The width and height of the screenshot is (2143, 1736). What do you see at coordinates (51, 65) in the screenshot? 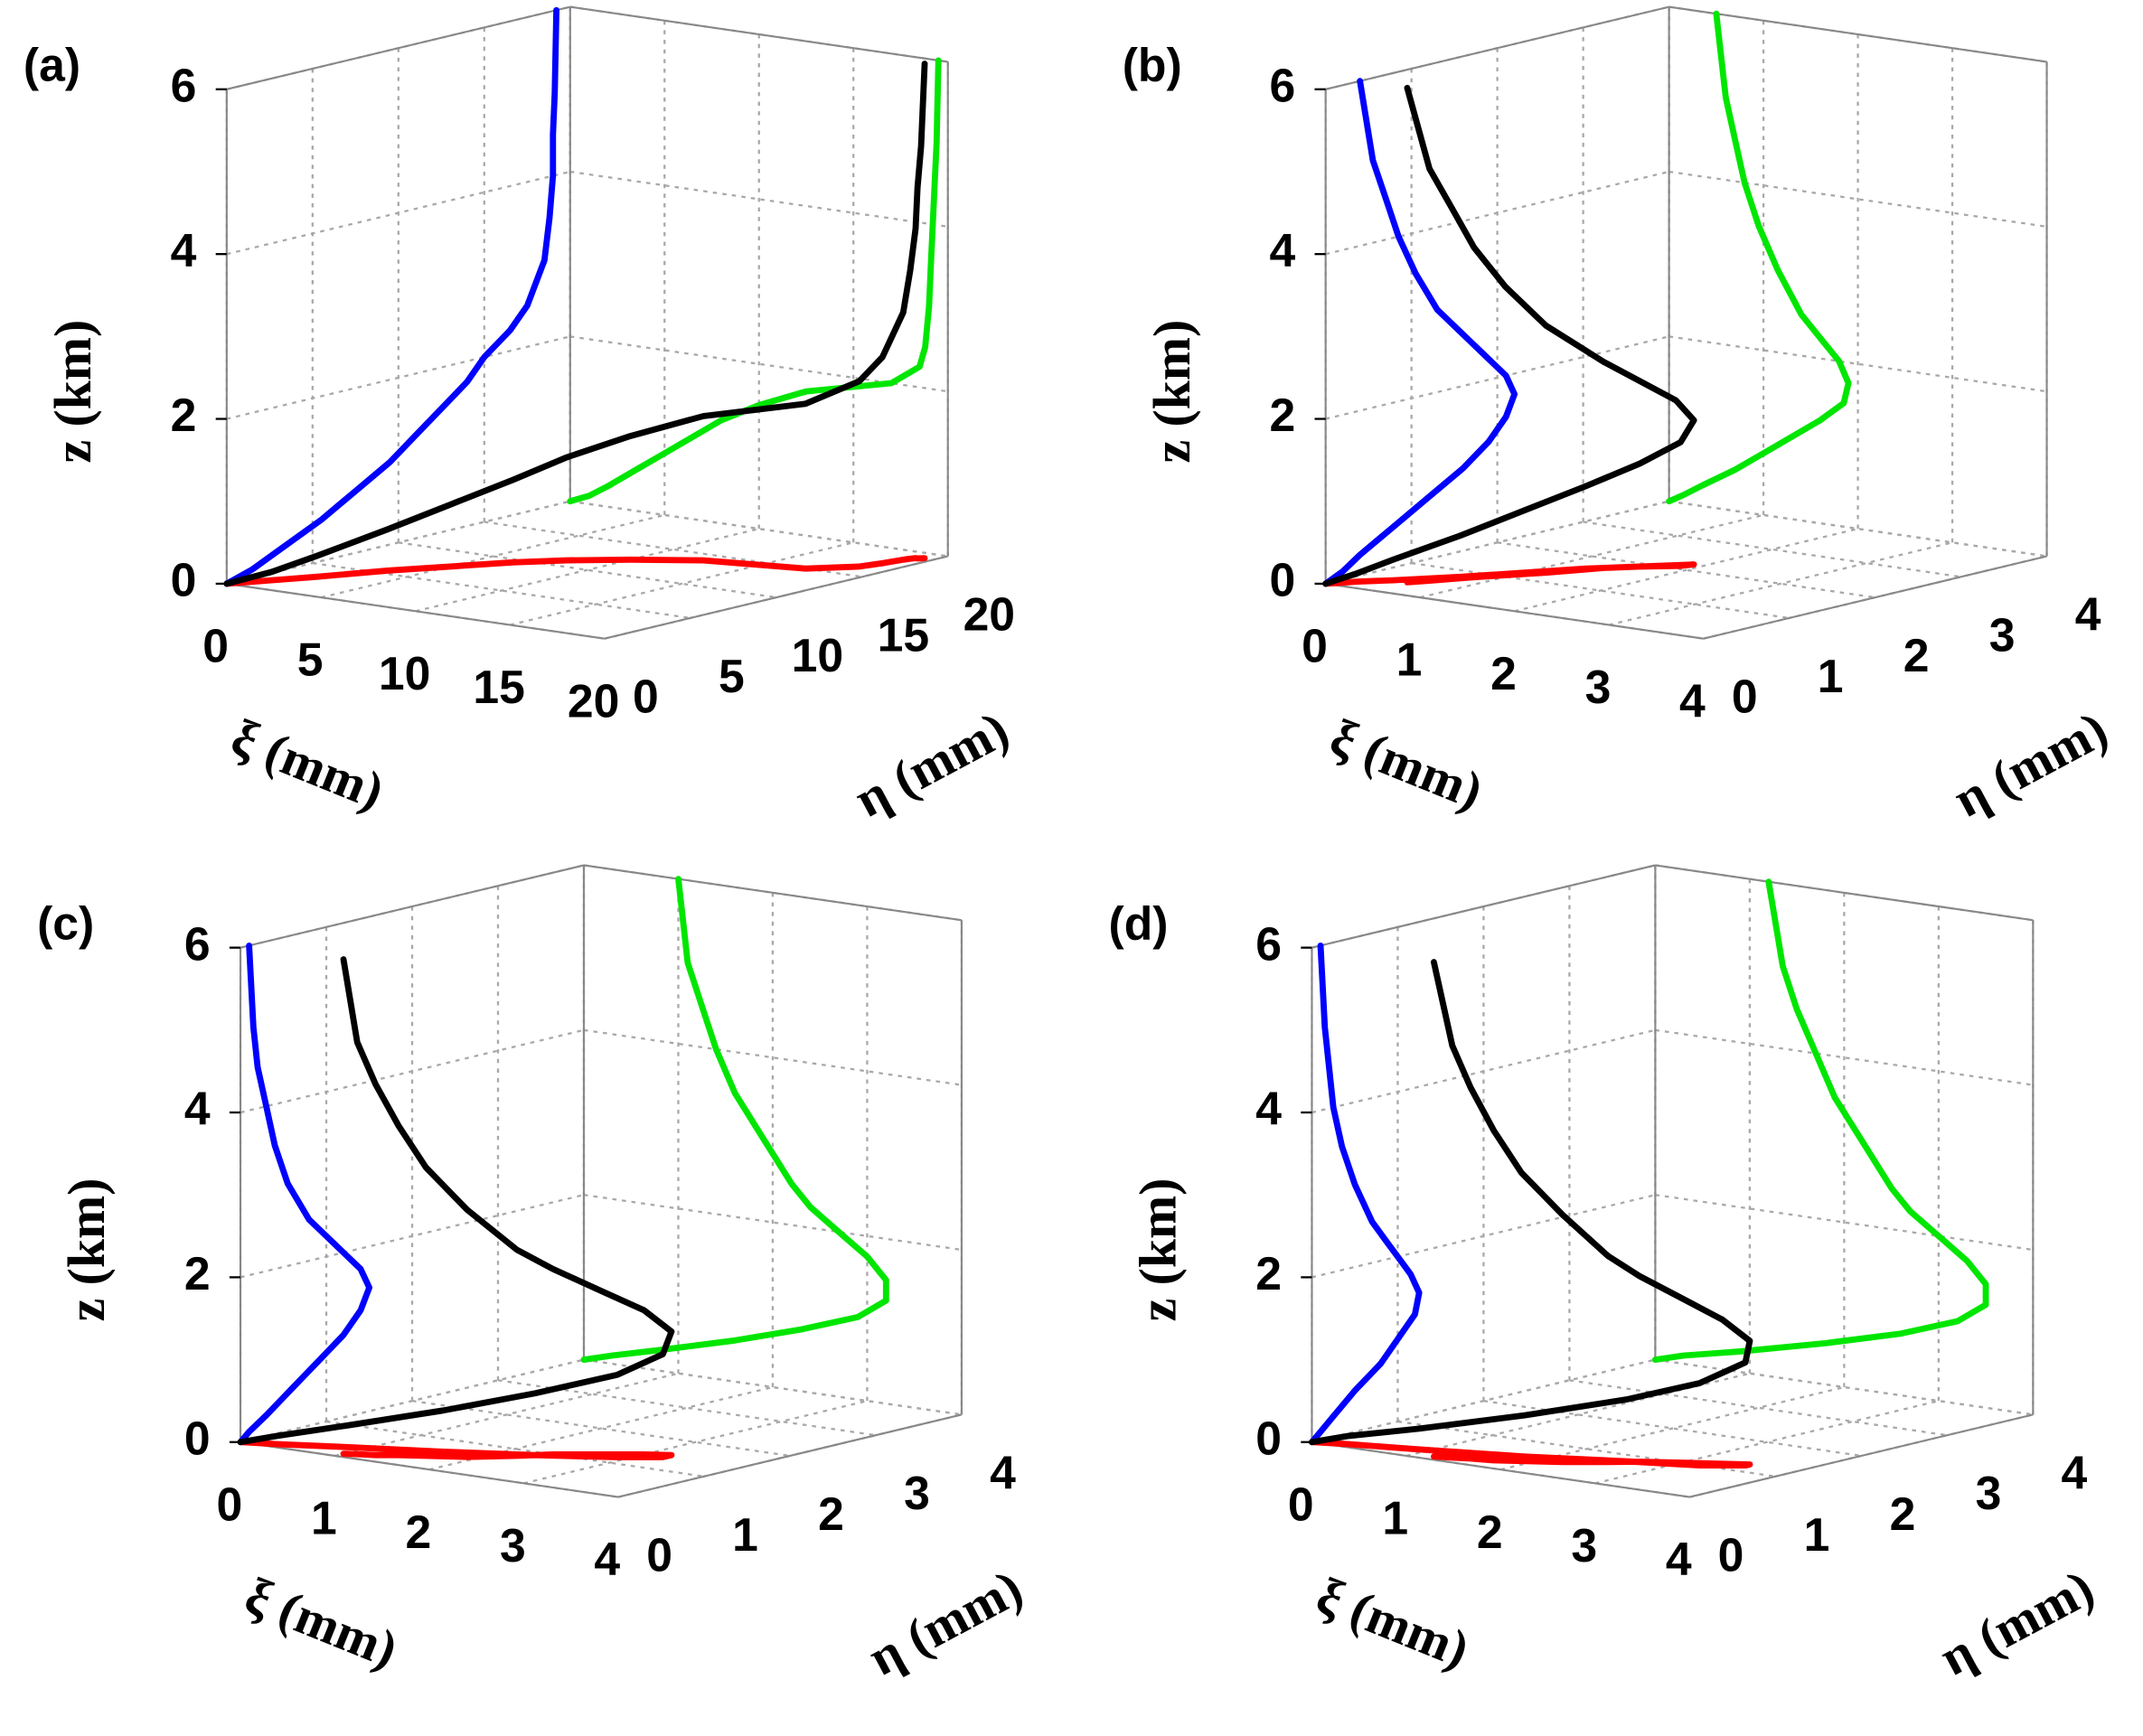
I see `panel-label: (a)` at bounding box center [51, 65].